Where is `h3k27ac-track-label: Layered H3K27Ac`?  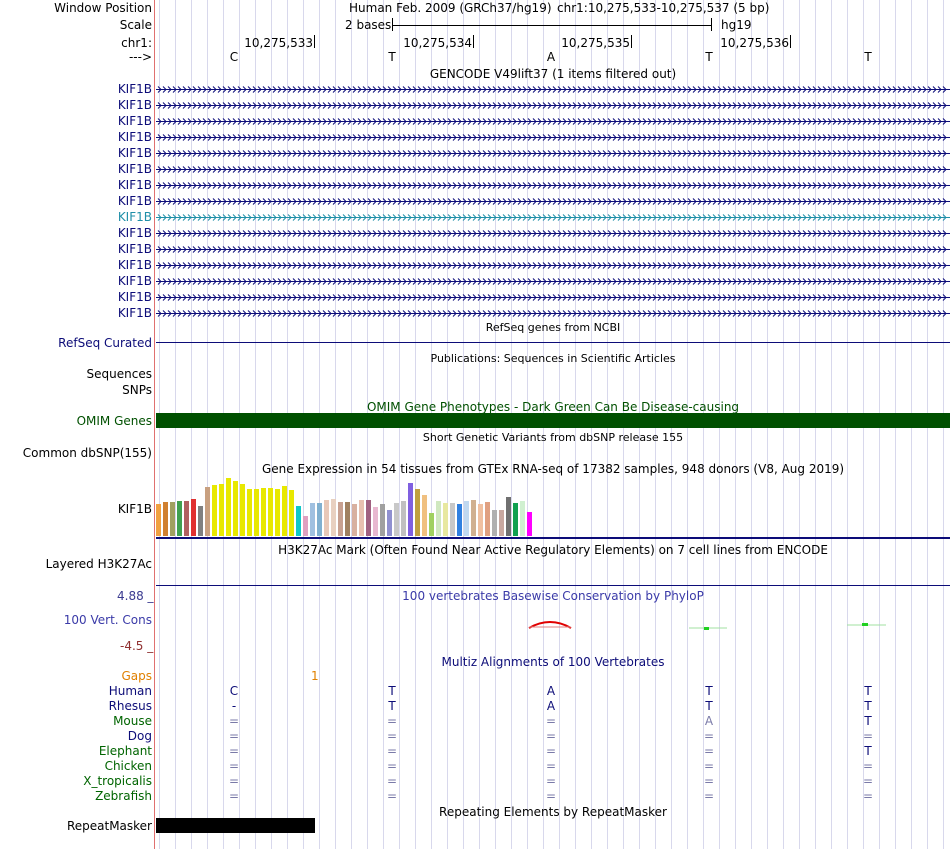
h3k27ac-track-label: Layered H3K27Ac is located at coordinates (98, 564).